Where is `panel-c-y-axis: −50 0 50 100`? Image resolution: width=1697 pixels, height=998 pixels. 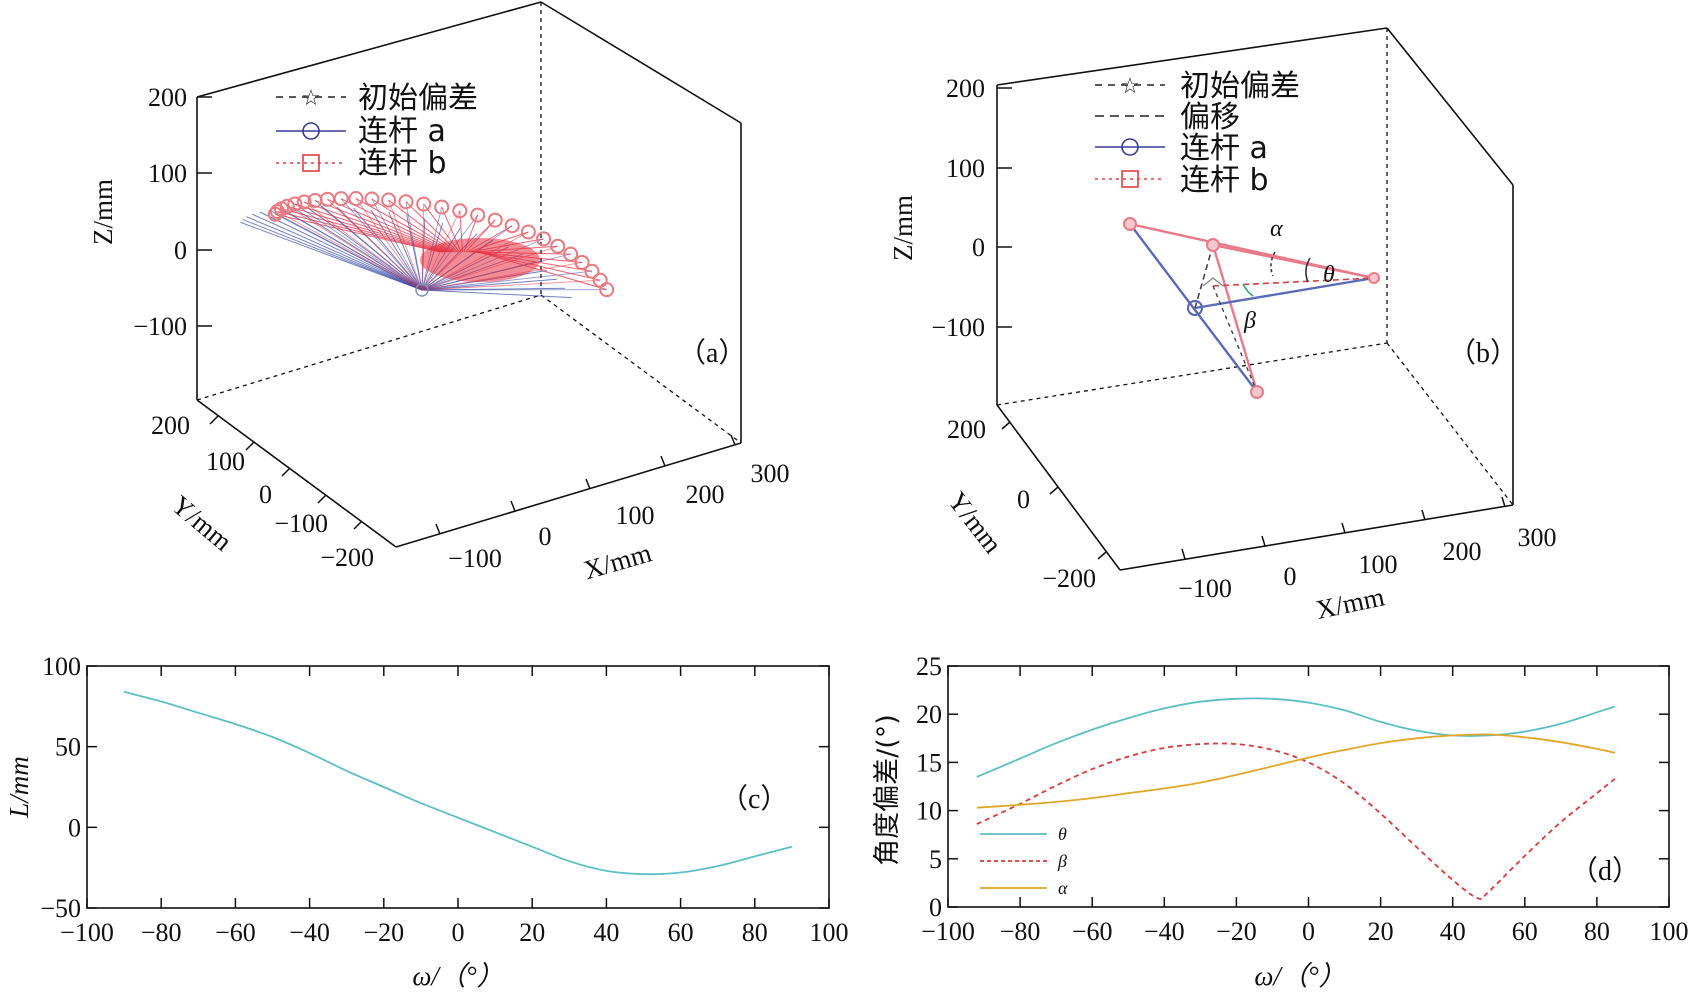
panel-c-y-axis: −50 0 50 100 is located at coordinates (434, 787).